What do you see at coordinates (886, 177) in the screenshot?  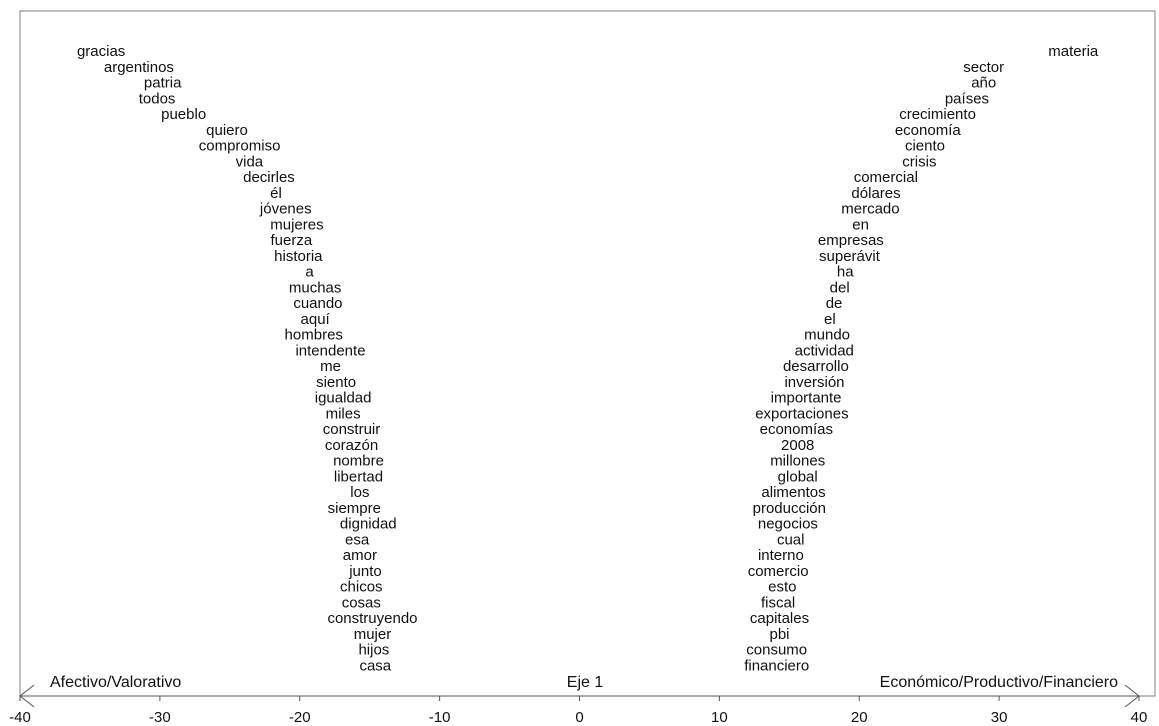 I see `word-point-economico: comercial` at bounding box center [886, 177].